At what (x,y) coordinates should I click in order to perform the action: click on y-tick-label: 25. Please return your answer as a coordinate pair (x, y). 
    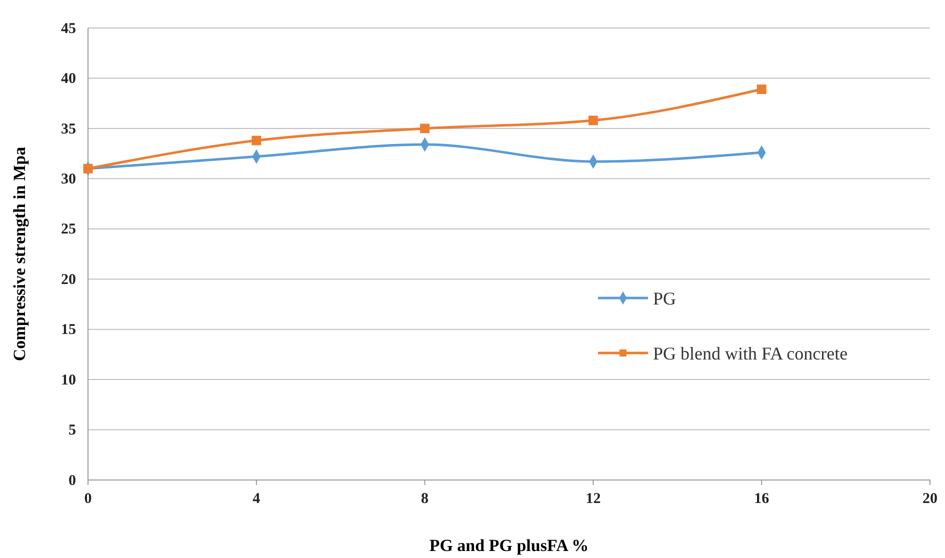
    Looking at the image, I should click on (68, 230).